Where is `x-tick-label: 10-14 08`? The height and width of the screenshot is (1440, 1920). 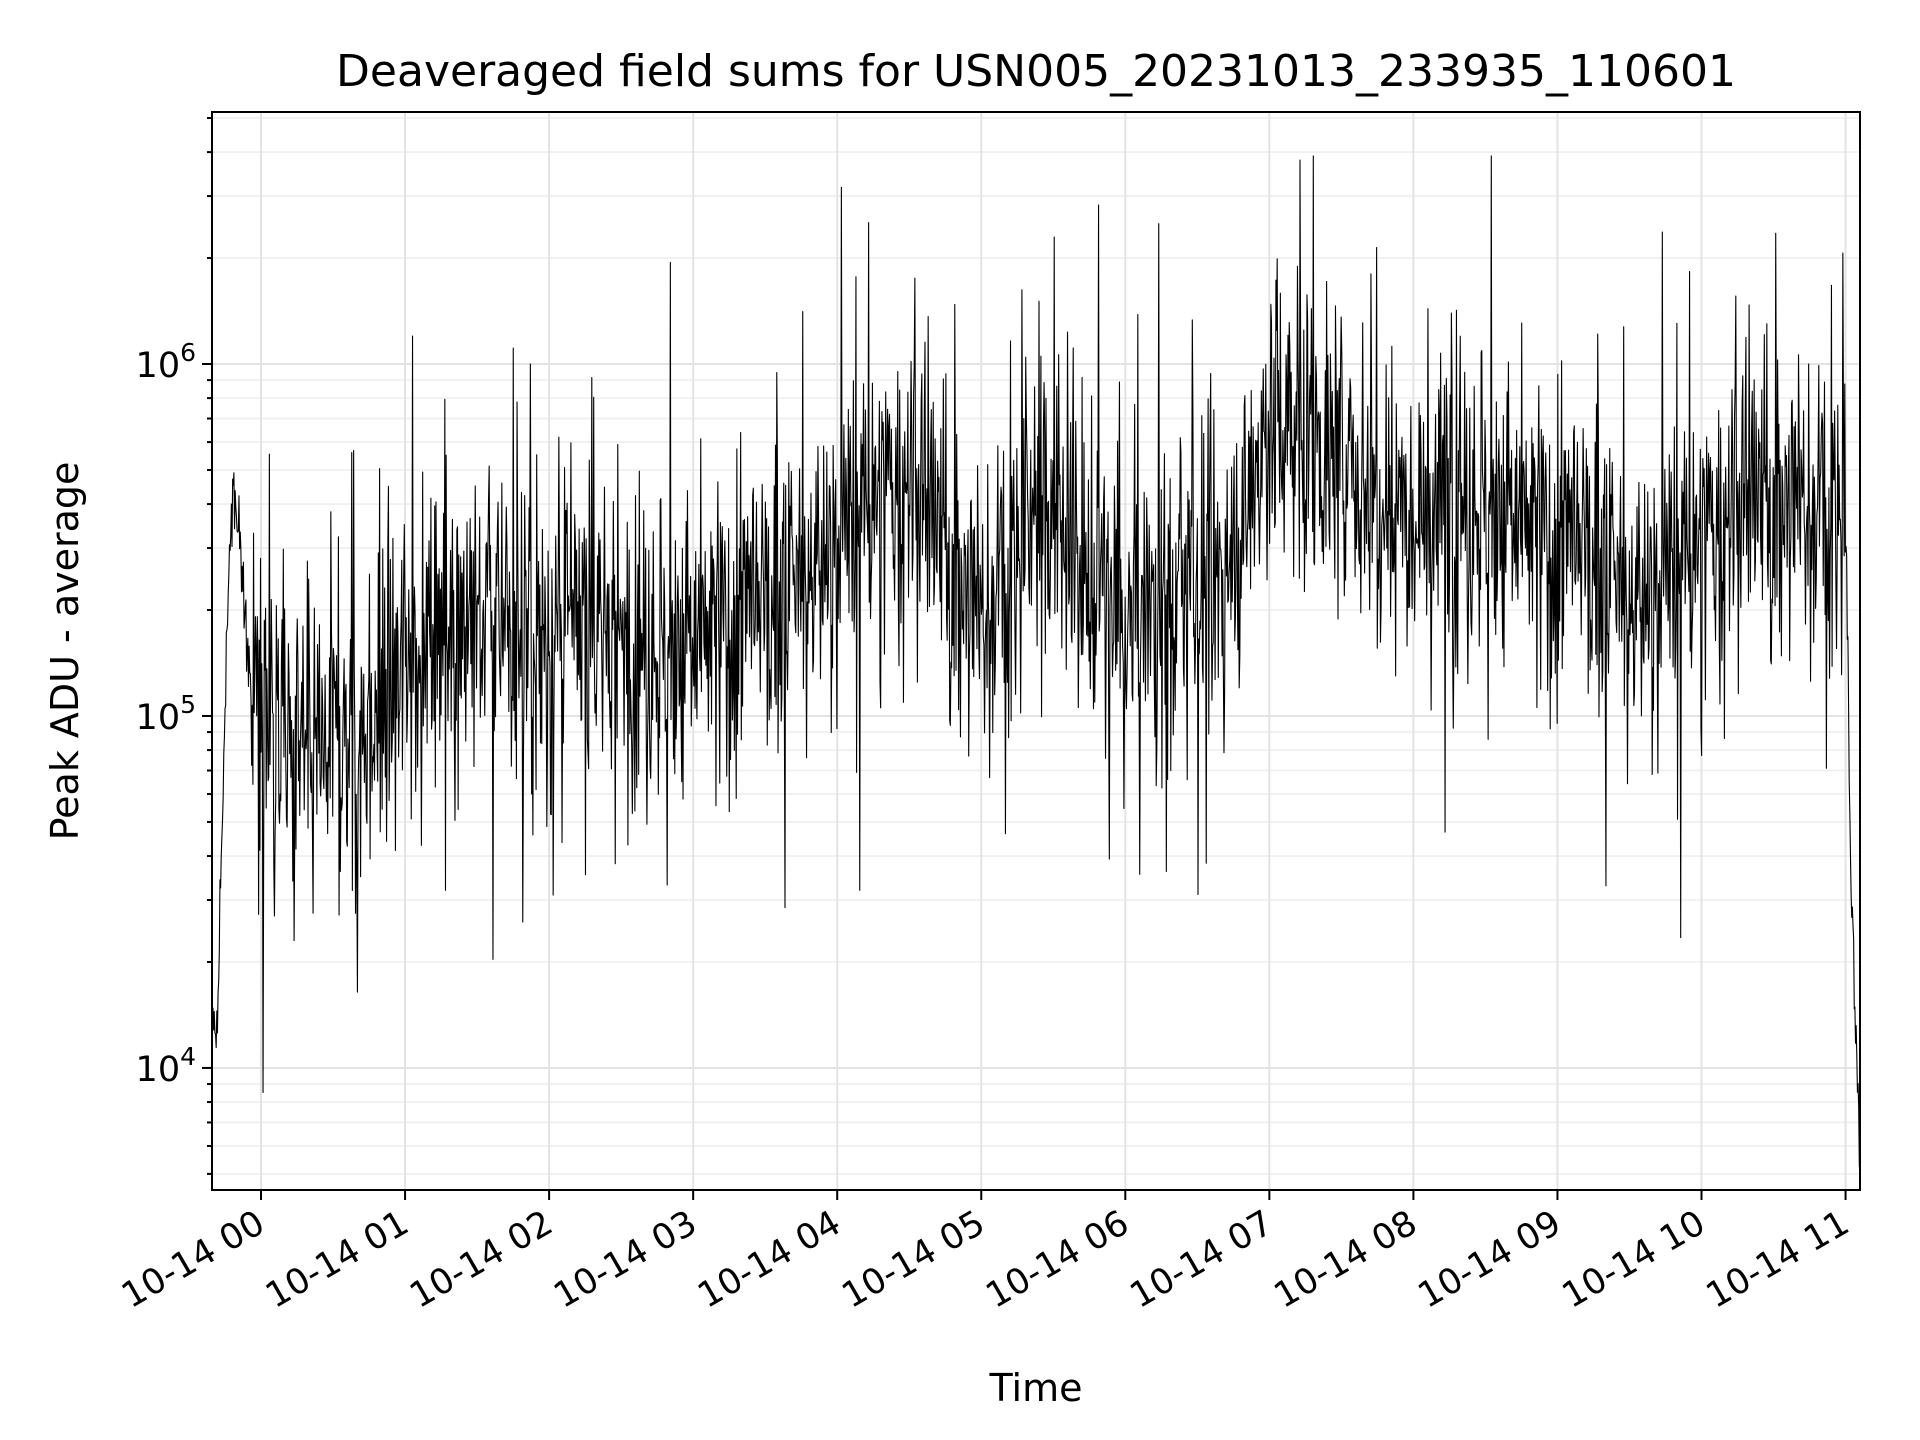
x-tick-label: 10-14 08 is located at coordinates (1346, 1259).